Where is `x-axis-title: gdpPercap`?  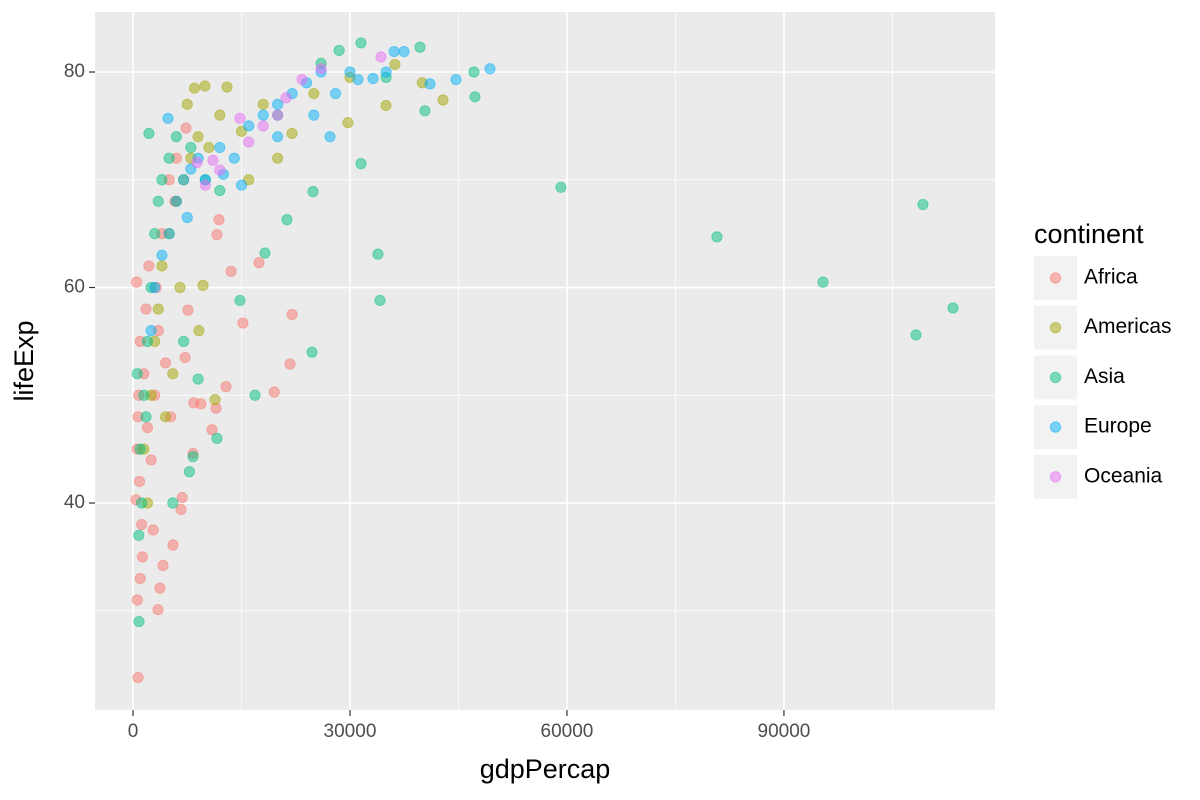
x-axis-title: gdpPercap is located at coordinates (545, 769).